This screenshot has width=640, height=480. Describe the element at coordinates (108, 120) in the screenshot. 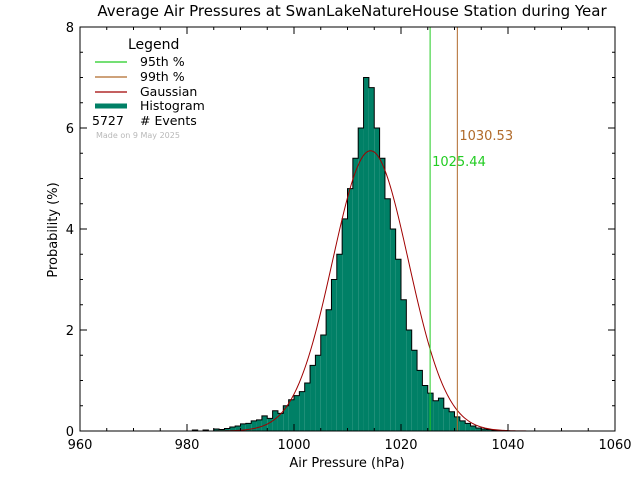

I see `legend-events-count: 5727` at that location.